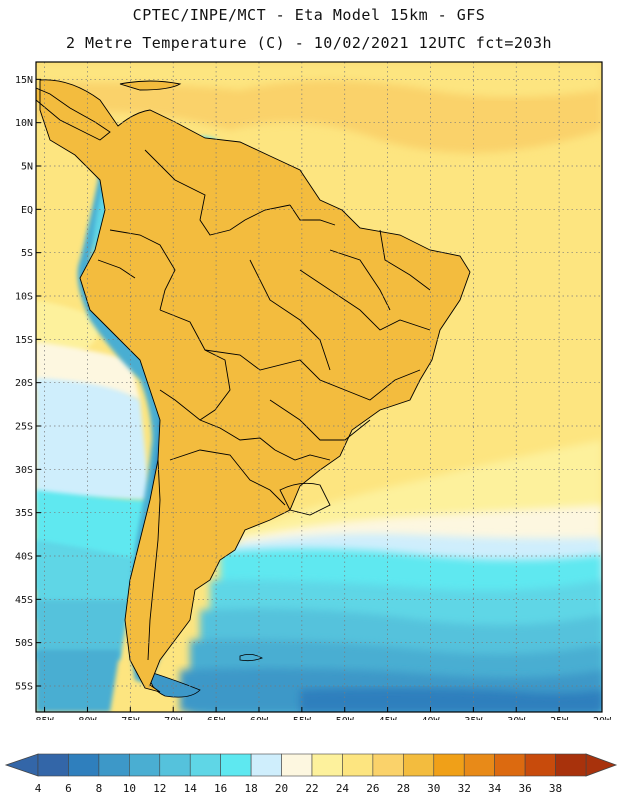 The height and width of the screenshot is (804, 618). Describe the element at coordinates (250, 788) in the screenshot. I see `legend-label: 18` at that location.